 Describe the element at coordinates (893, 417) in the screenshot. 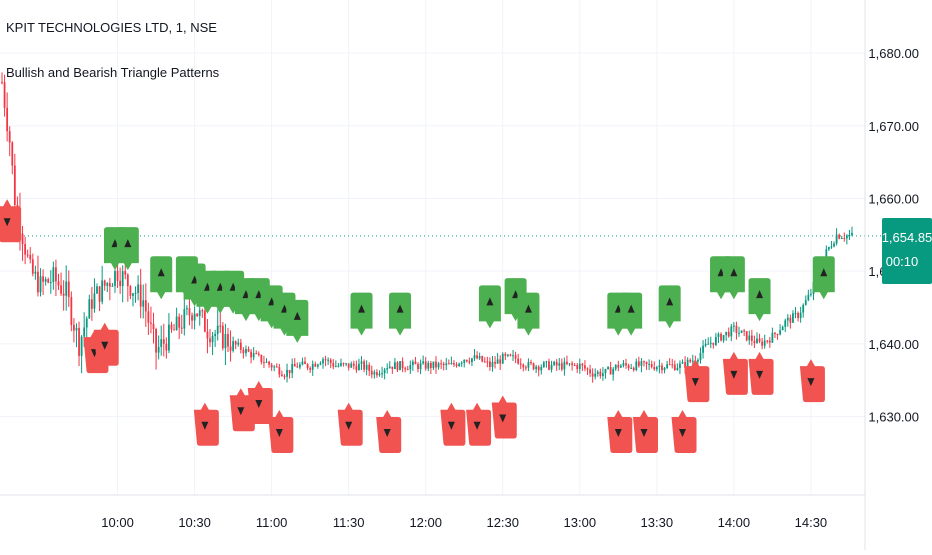

I see `y-tick-label: 1,630.00` at that location.